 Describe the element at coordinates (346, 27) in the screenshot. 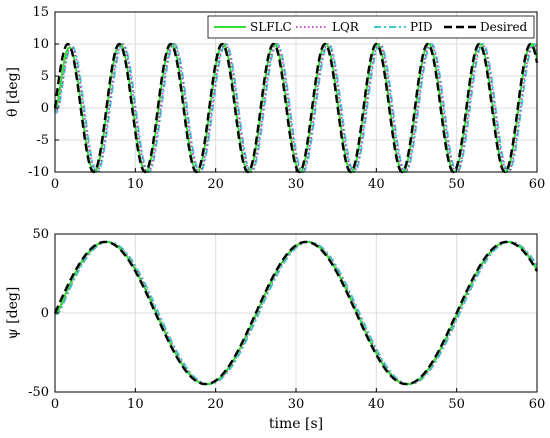

I see `legend-label-lqr: LQR` at that location.